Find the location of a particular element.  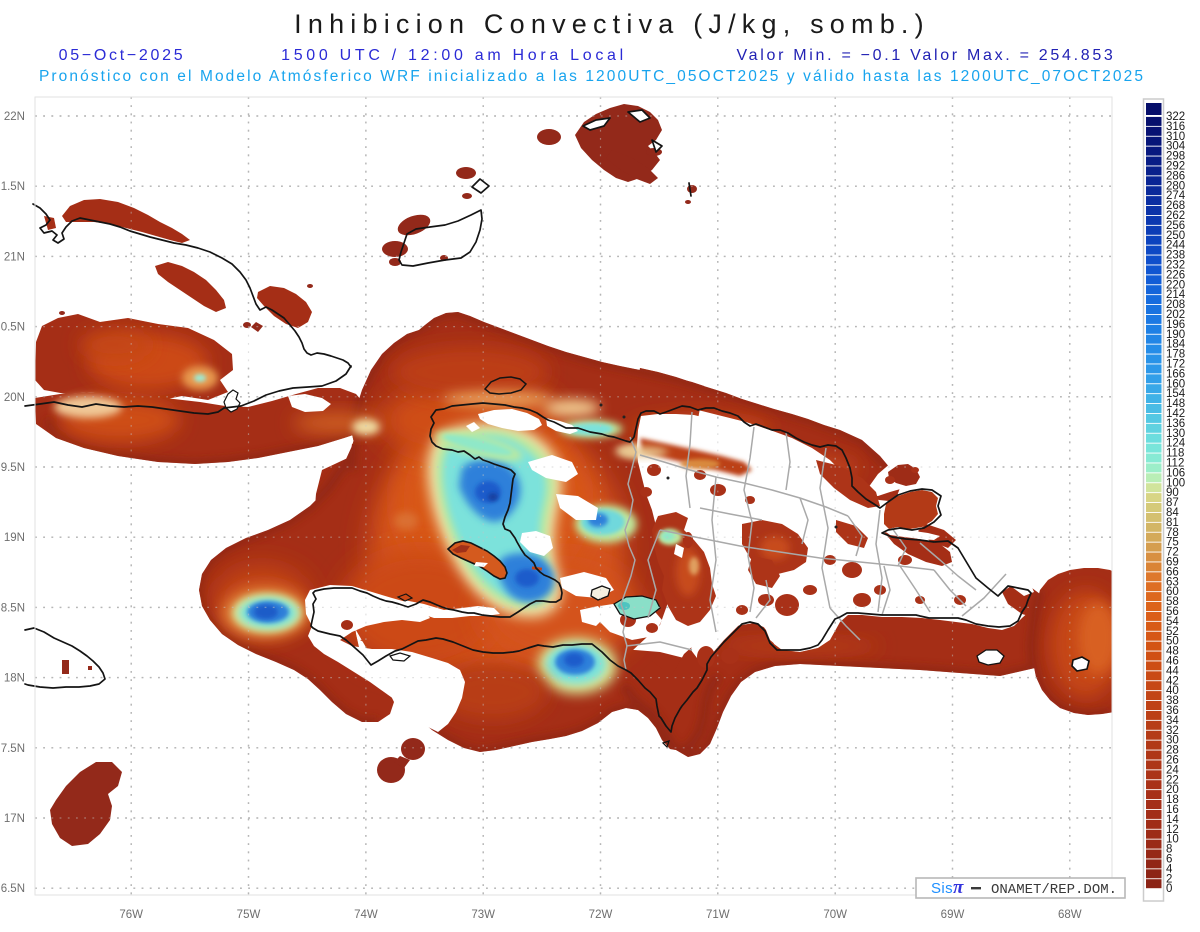

svg-text: 54 is located at coordinates (1172, 622).